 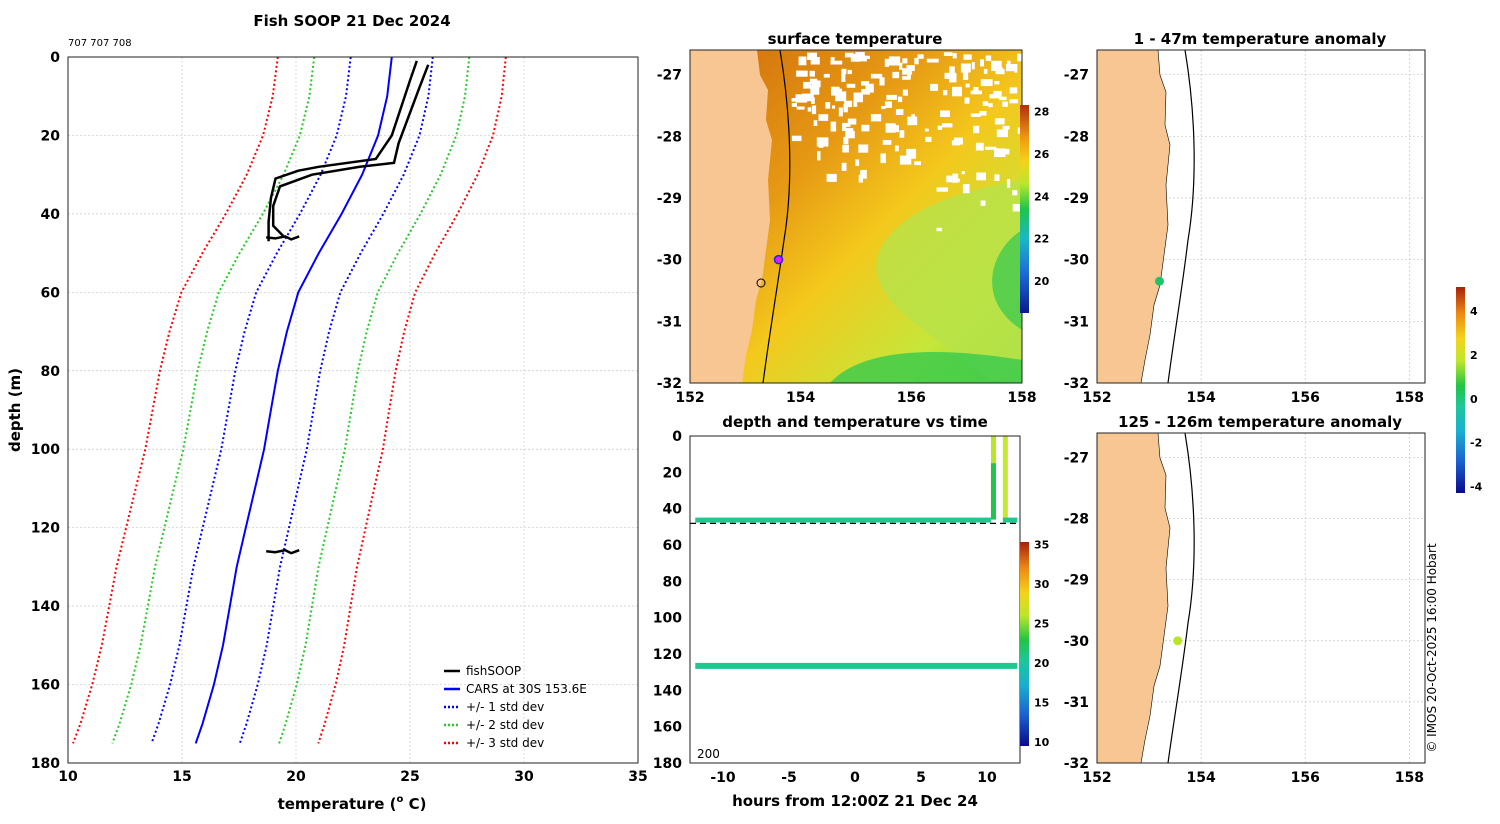 What do you see at coordinates (731, 216) in the screenshot?
I see `sst-land` at bounding box center [731, 216].